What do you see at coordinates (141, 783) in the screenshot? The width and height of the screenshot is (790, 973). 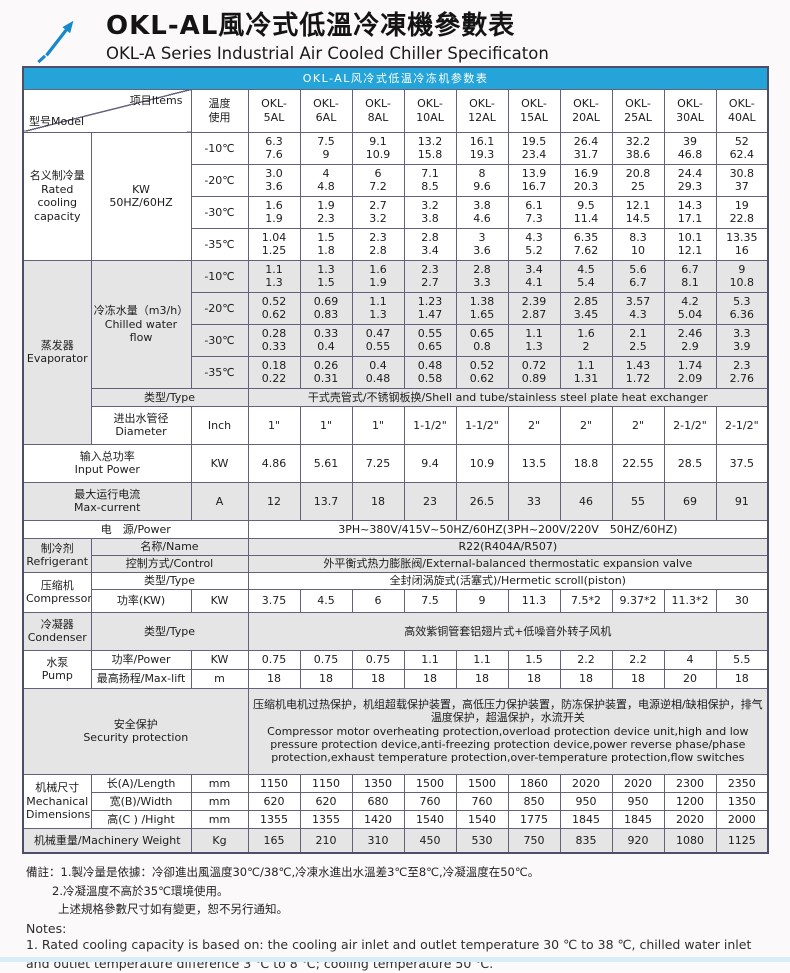 I see `item-length: 长(A)/Length` at bounding box center [141, 783].